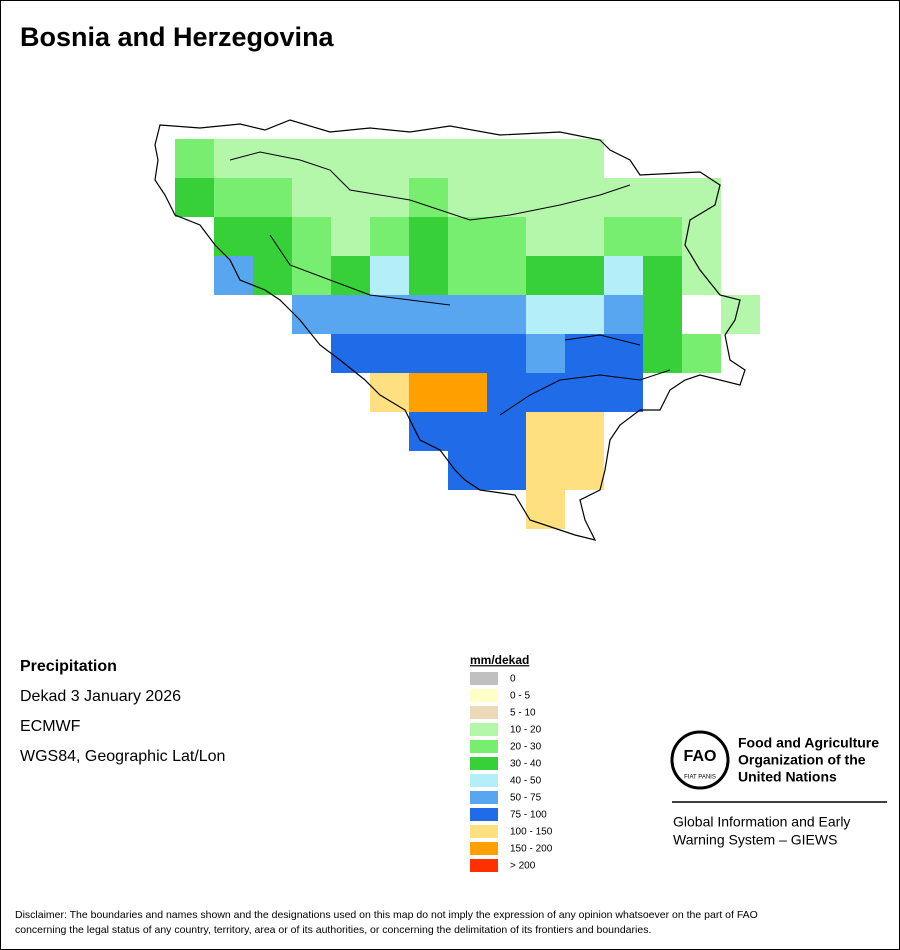  Describe the element at coordinates (122, 756) in the screenshot. I see `info-line: WGS84, Geographic Lat/Lon` at that location.